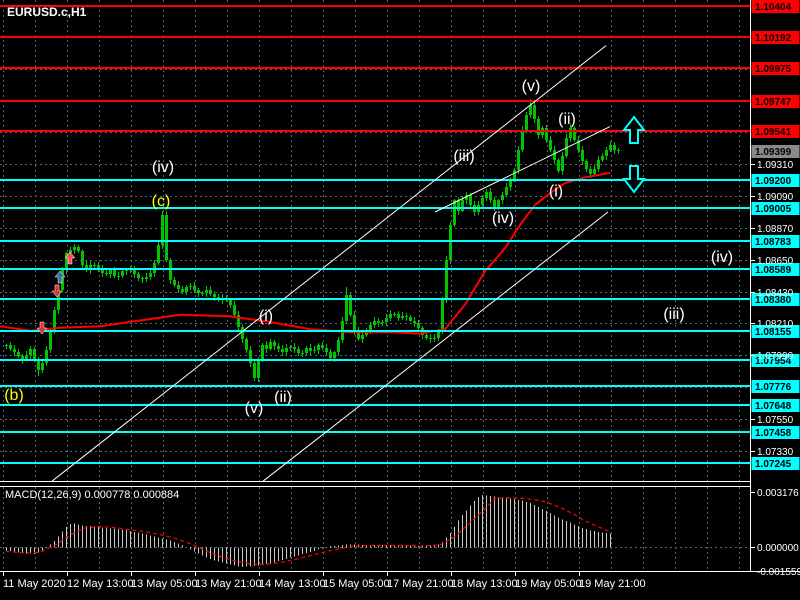 This screenshot has height=600, width=800. Describe the element at coordinates (775, 452) in the screenshot. I see `price-tick-label: 1.07330` at that location.